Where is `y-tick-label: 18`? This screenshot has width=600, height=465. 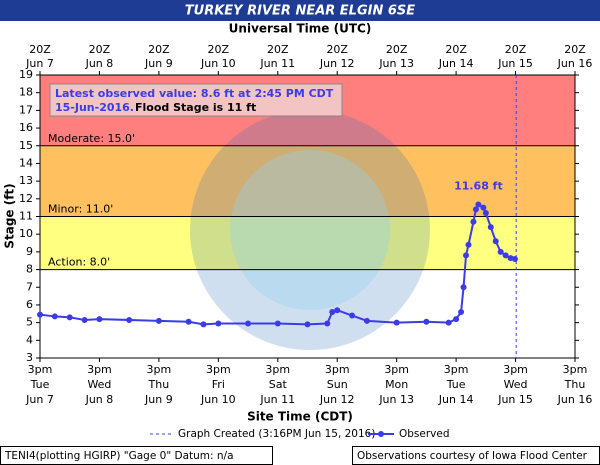
y-tick-label: 18 is located at coordinates (26, 92).